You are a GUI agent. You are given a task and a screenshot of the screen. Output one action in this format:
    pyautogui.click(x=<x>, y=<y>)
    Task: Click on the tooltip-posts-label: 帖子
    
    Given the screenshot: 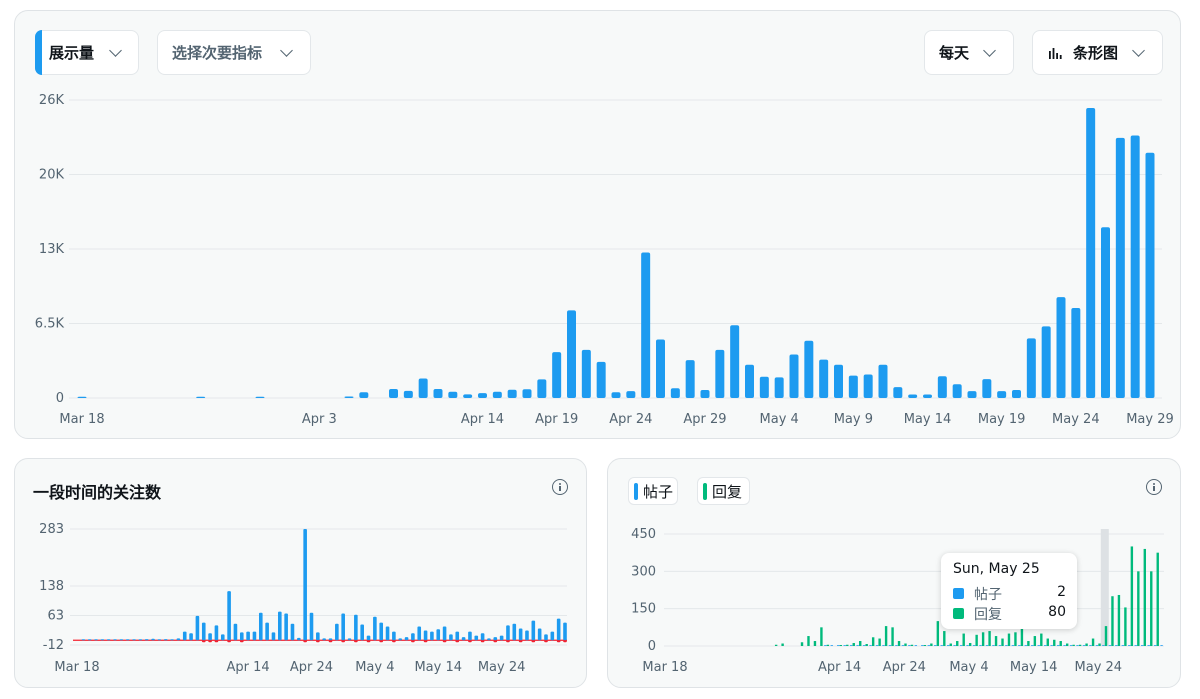 What is the action you would take?
    pyautogui.click(x=988, y=595)
    